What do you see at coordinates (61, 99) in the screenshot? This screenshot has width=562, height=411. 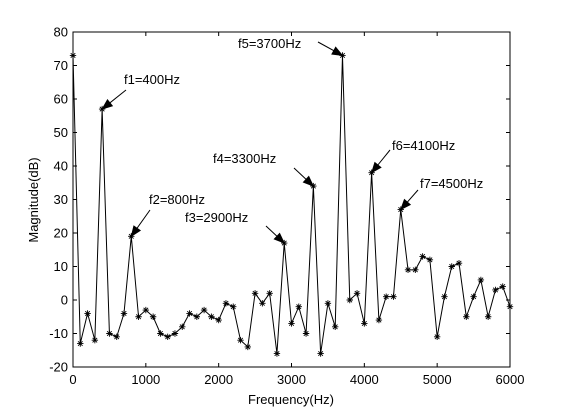 I see `y-tick-label: 60` at bounding box center [61, 99].